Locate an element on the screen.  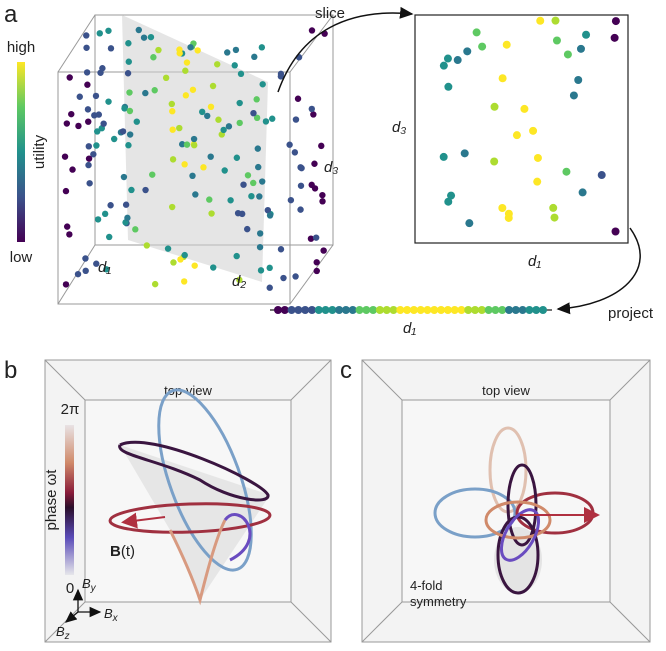
colorbar is located at coordinates (21, 152).